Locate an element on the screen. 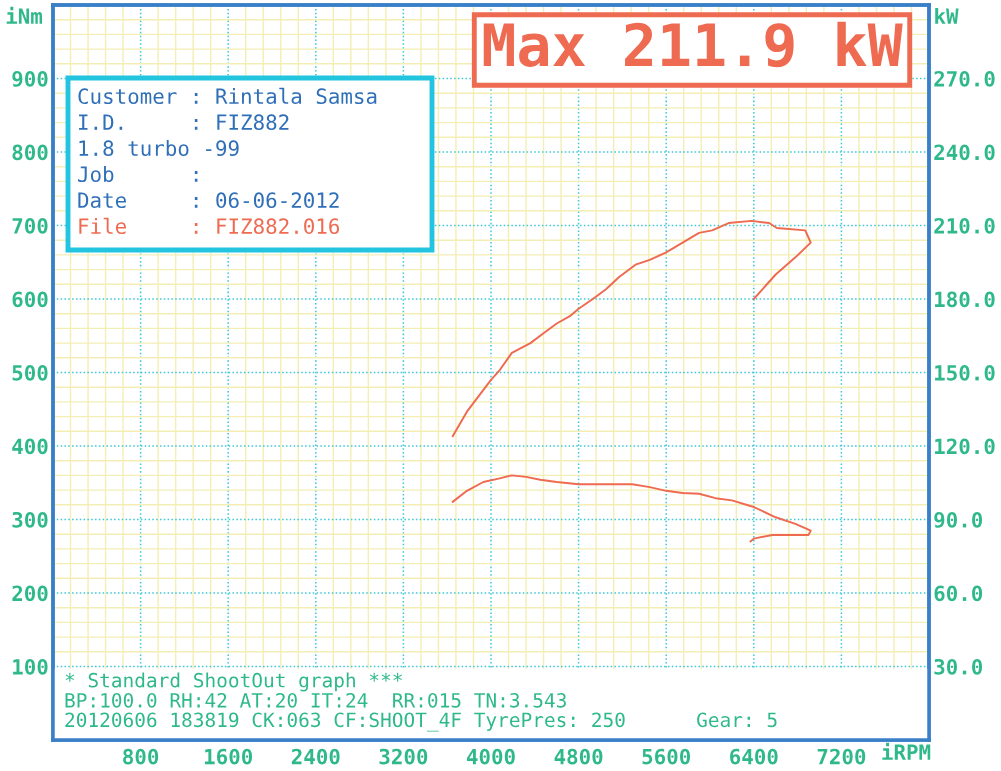 Image resolution: width=1001 pixels, height=771 pixels. annotation: File : FIZ882.016 is located at coordinates (209, 226).